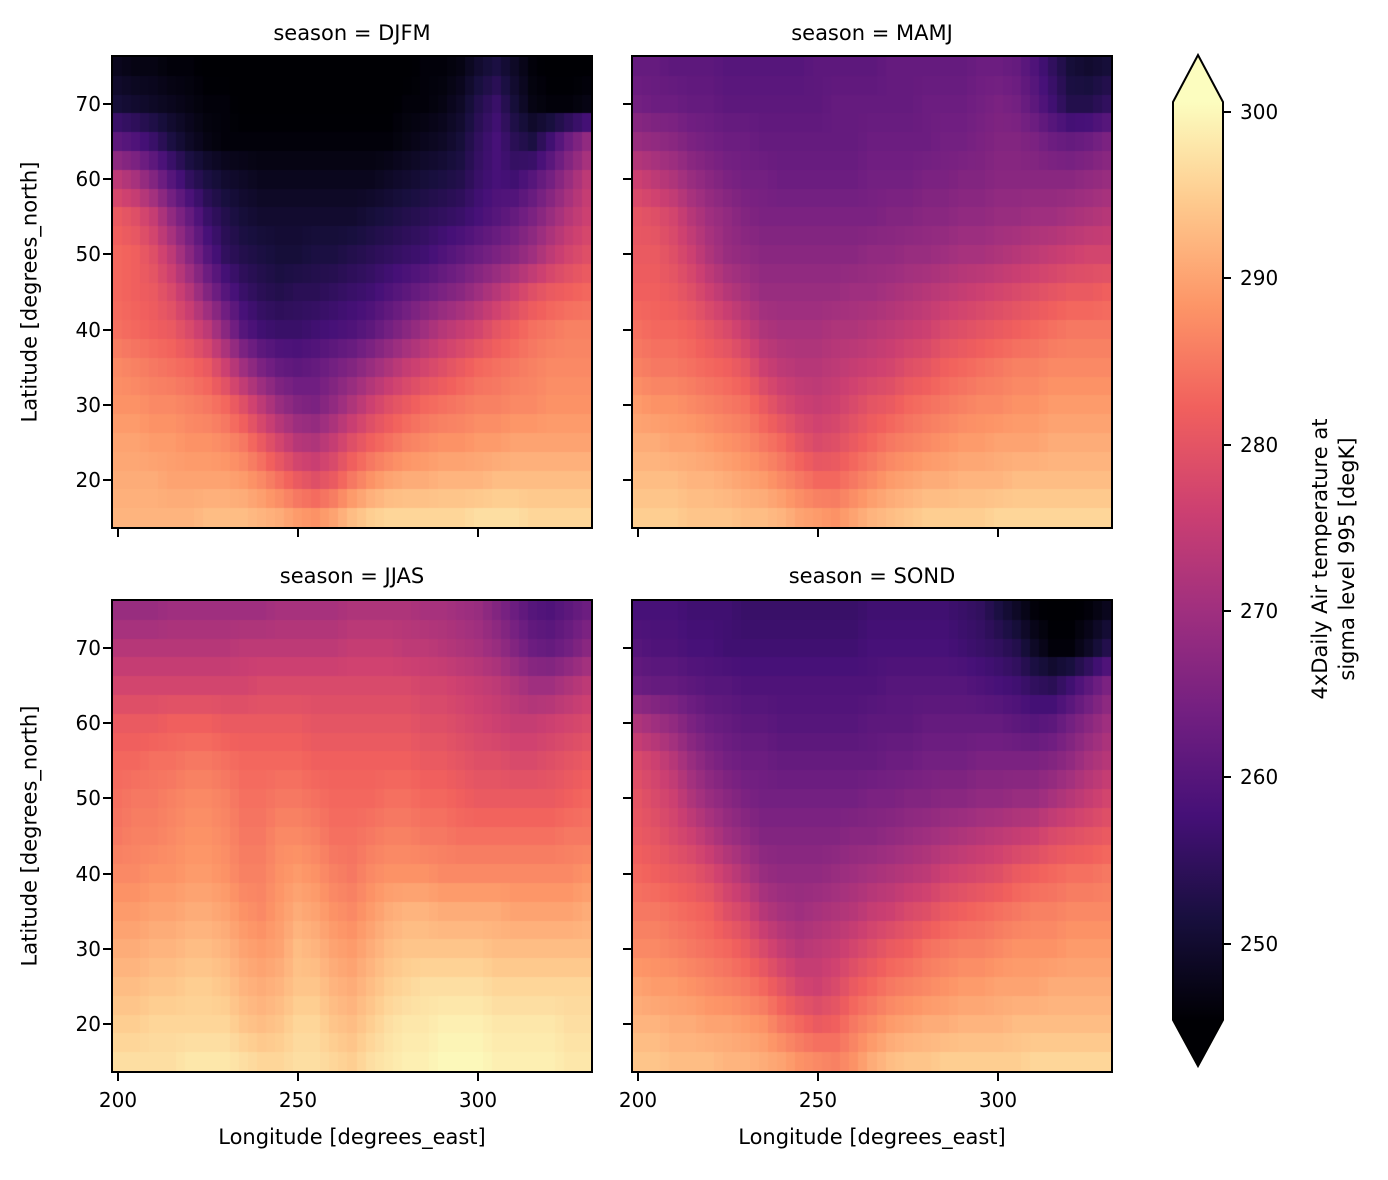  Describe the element at coordinates (29, 836) in the screenshot. I see `y-axis-label-bottom: Latitude [degrees_north]` at that location.